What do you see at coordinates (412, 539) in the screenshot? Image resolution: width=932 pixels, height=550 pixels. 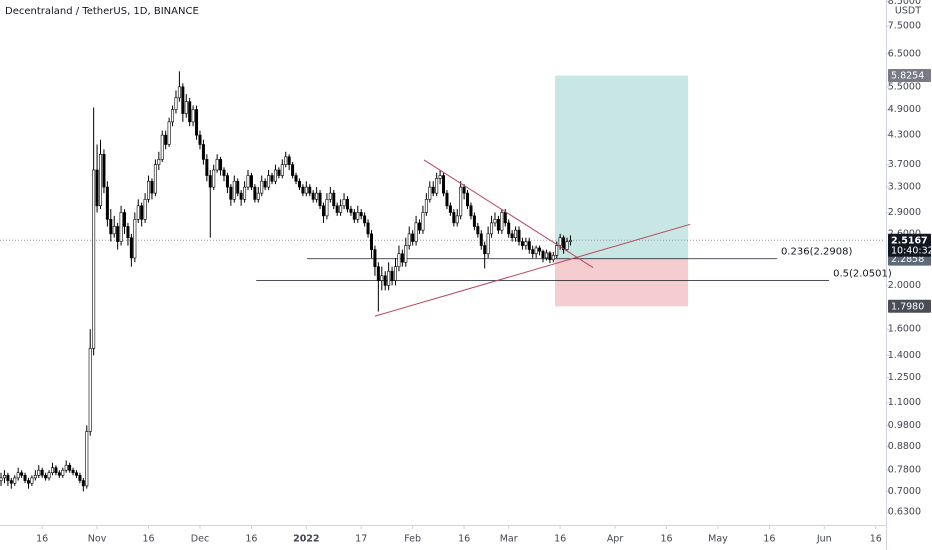 I see `x-tick-label: Feb` at bounding box center [412, 539].